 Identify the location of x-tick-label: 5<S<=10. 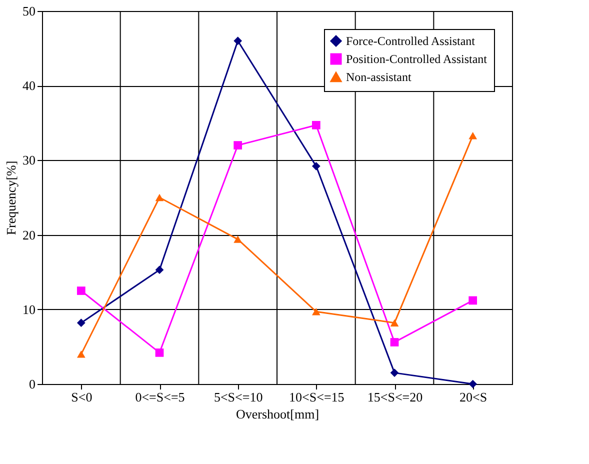
(238, 397).